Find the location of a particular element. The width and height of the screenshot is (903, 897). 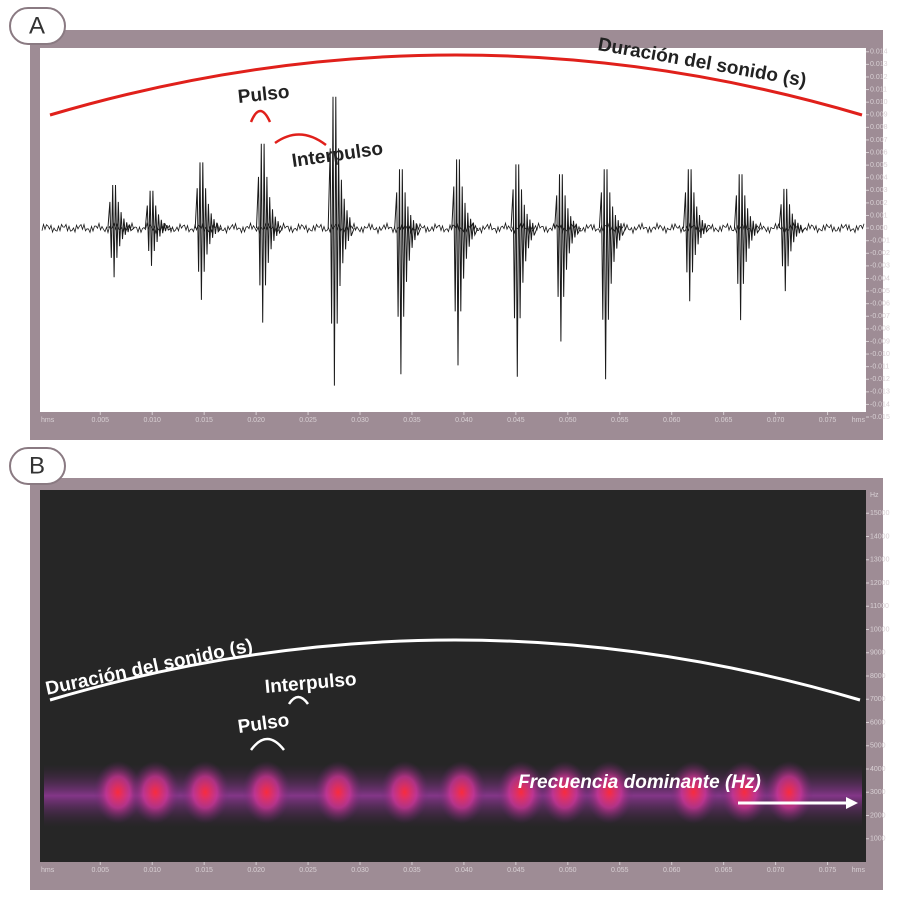

y-tick-label: 3000 is located at coordinates (878, 792).